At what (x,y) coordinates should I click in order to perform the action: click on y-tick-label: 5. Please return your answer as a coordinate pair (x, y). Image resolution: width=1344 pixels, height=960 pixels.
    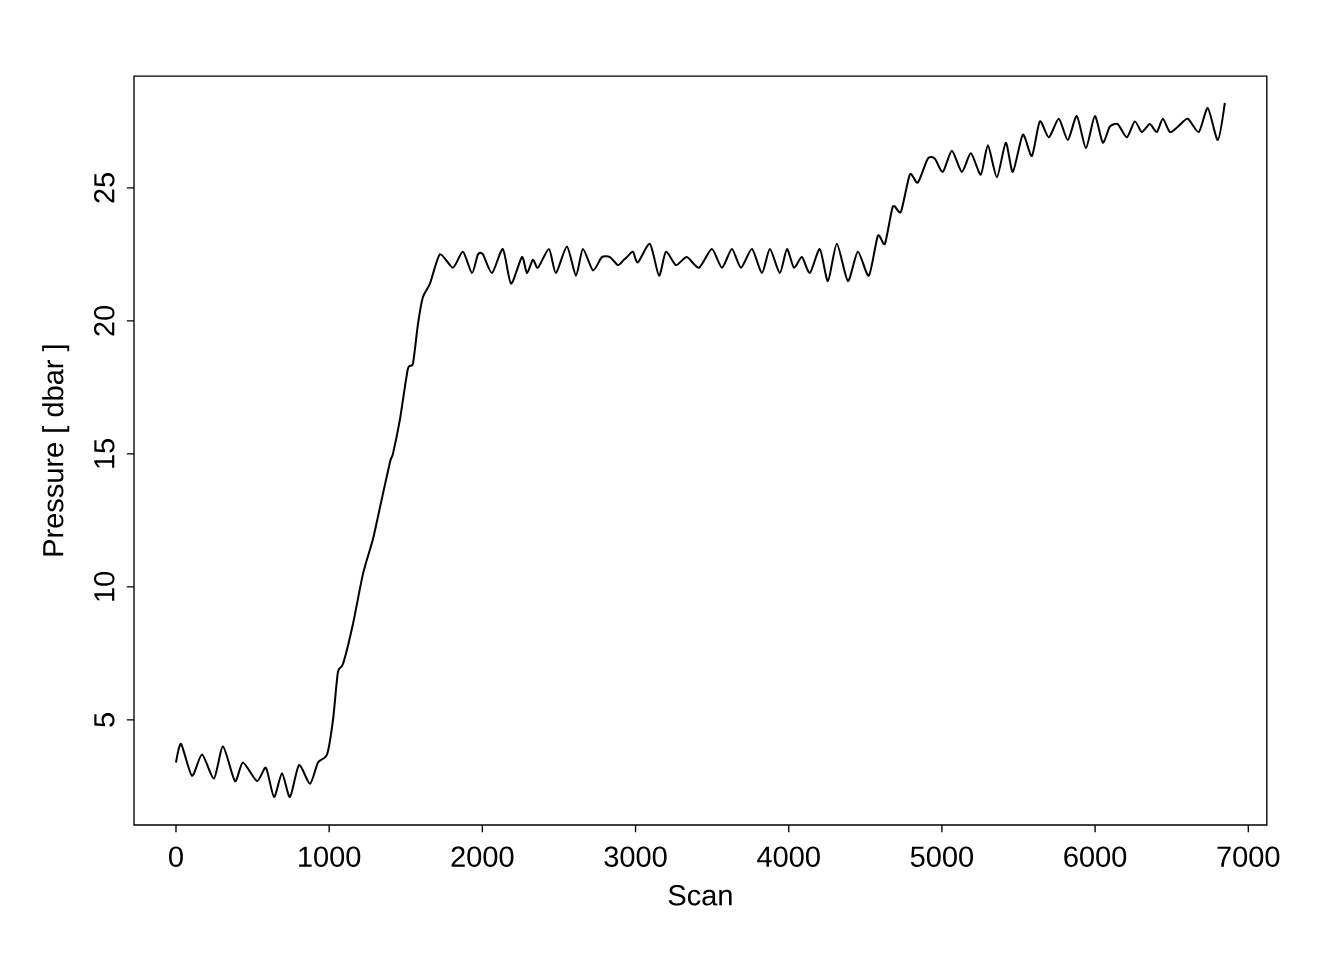
    Looking at the image, I should click on (104, 720).